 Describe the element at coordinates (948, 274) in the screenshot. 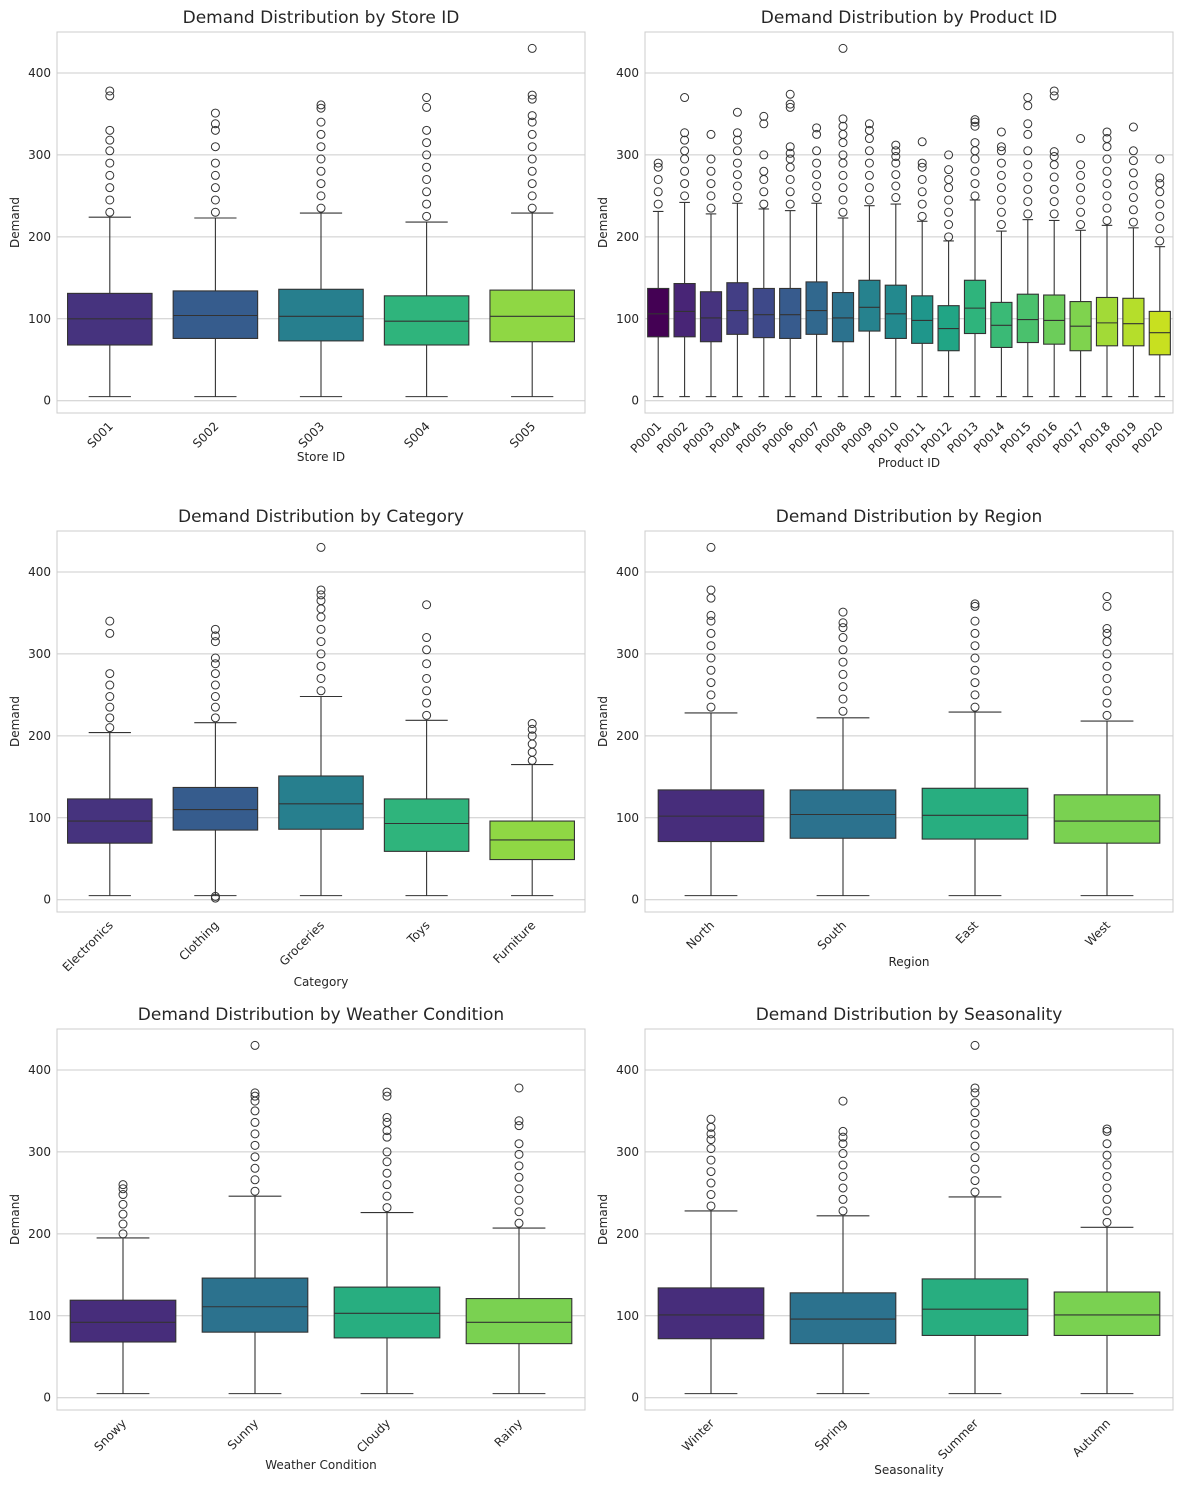

I see `box-P0012` at that location.